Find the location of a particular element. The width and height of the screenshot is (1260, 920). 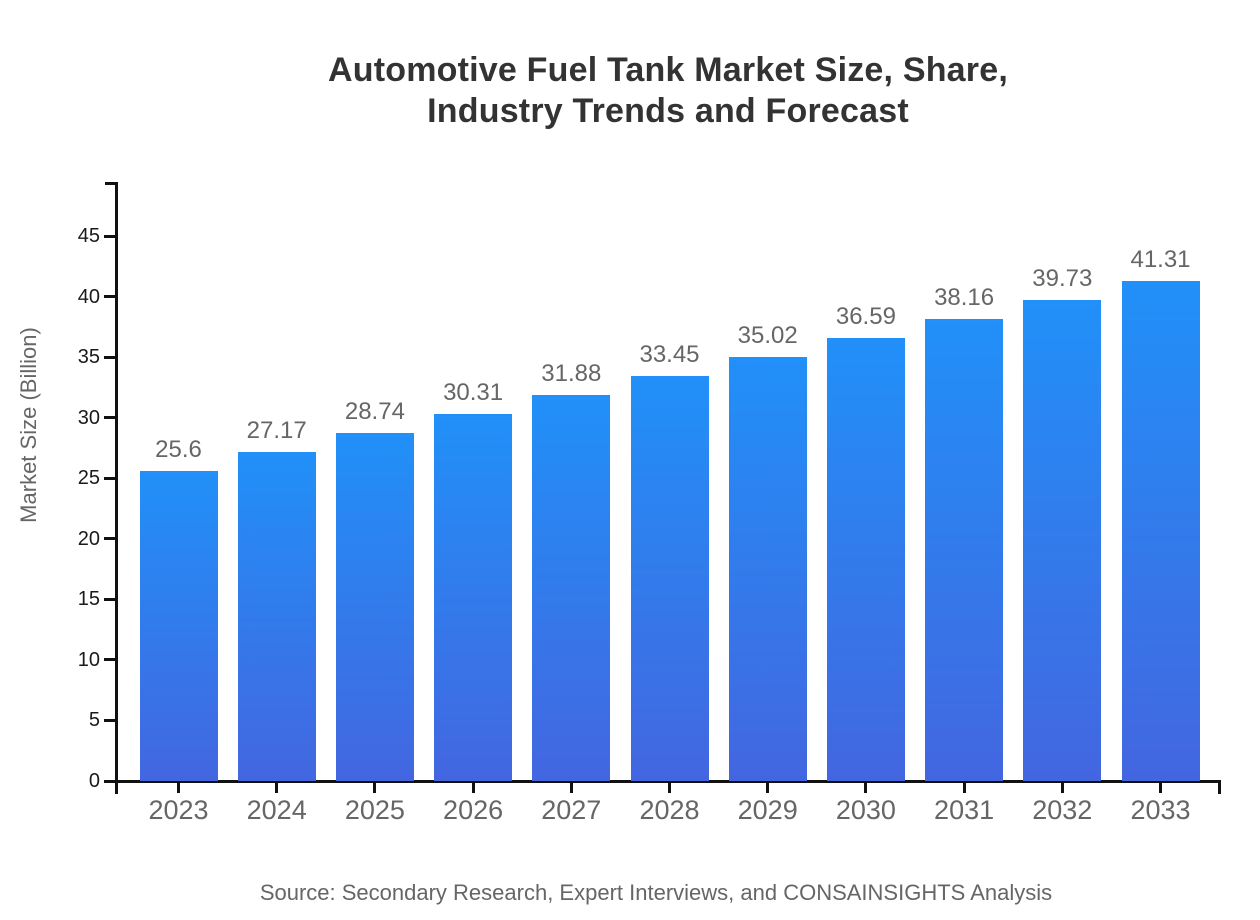

x-tick-label: 2023 is located at coordinates (178, 810).